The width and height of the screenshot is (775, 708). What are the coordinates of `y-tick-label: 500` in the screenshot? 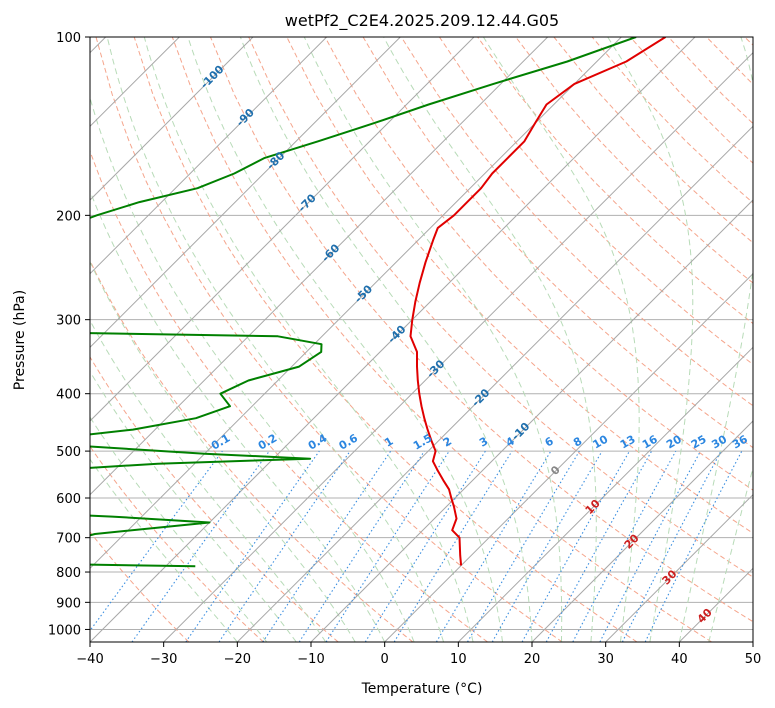 It's located at (68, 452).